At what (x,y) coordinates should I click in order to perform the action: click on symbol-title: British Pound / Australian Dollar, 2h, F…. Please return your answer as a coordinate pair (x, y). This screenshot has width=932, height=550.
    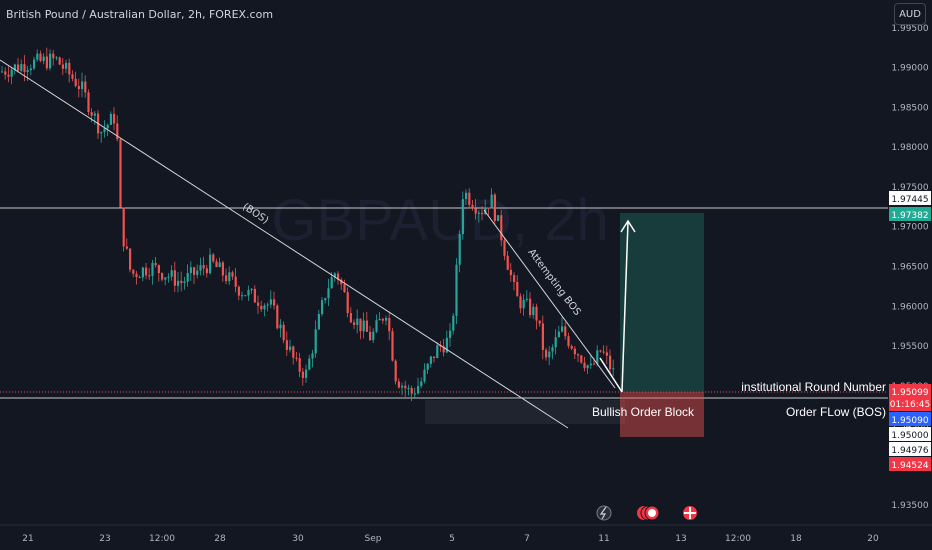
    Looking at the image, I should click on (140, 14).